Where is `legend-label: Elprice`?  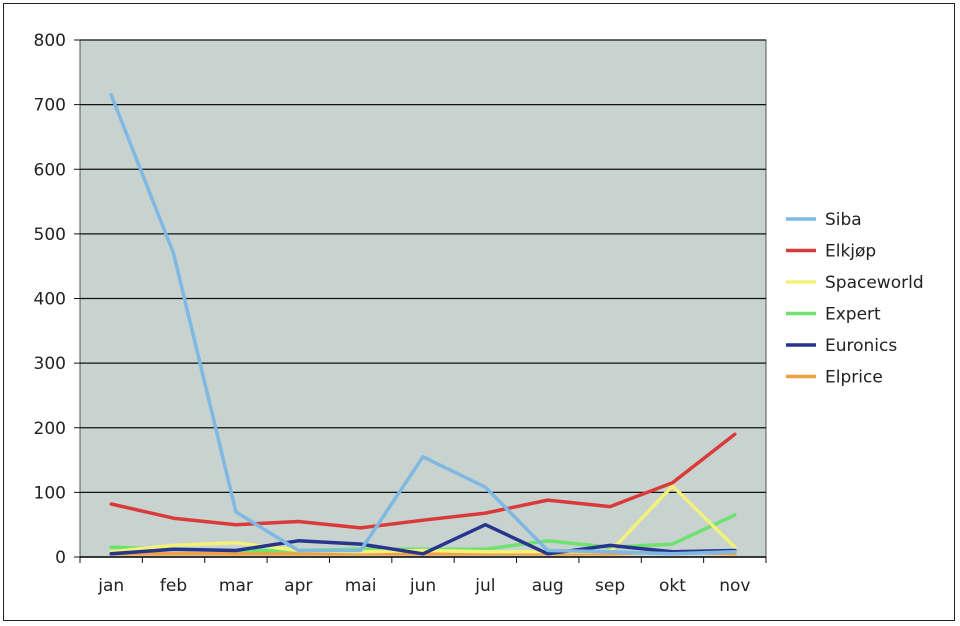 legend-label: Elprice is located at coordinates (854, 378).